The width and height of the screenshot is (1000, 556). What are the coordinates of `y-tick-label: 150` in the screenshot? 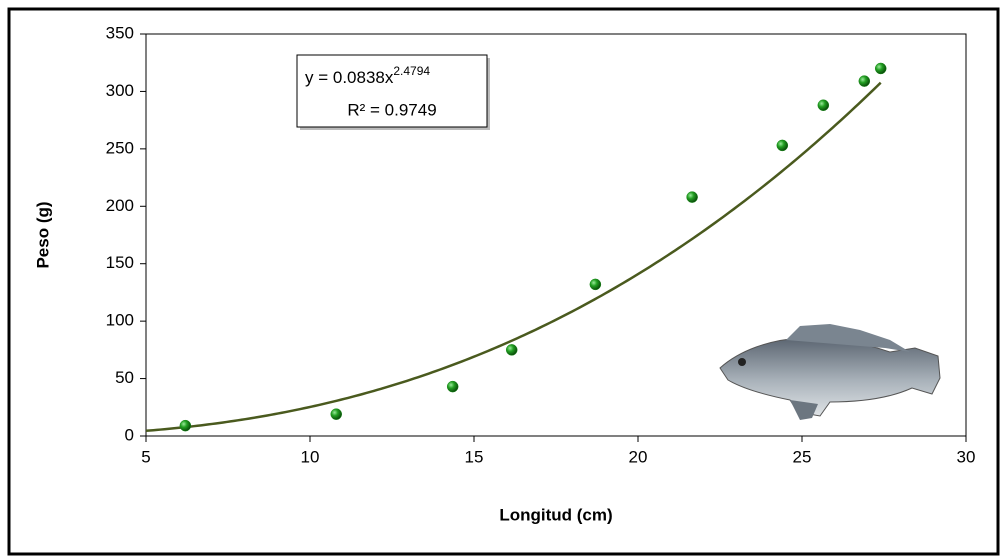 It's located at (120, 262).